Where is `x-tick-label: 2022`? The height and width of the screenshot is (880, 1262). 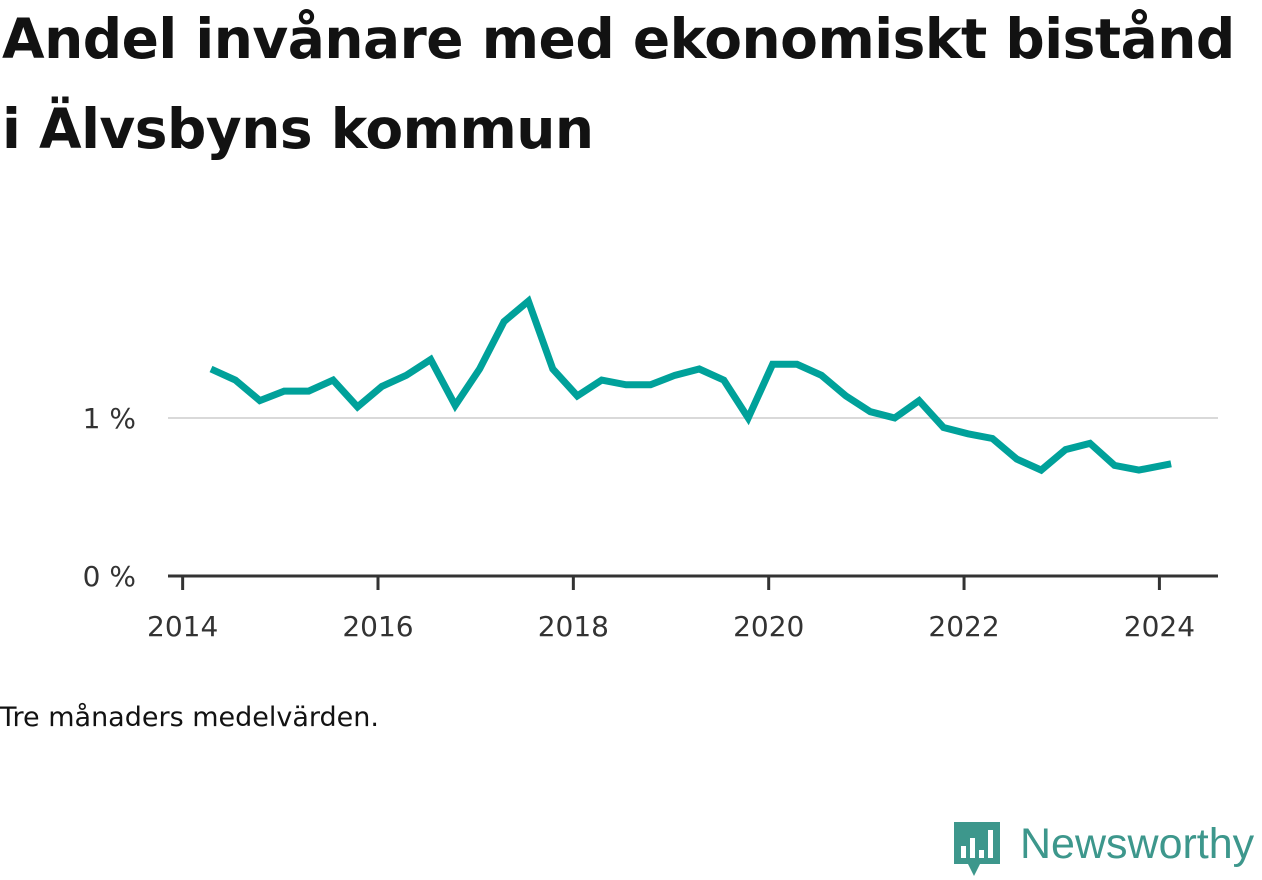
x-tick-label: 2022 is located at coordinates (963, 626).